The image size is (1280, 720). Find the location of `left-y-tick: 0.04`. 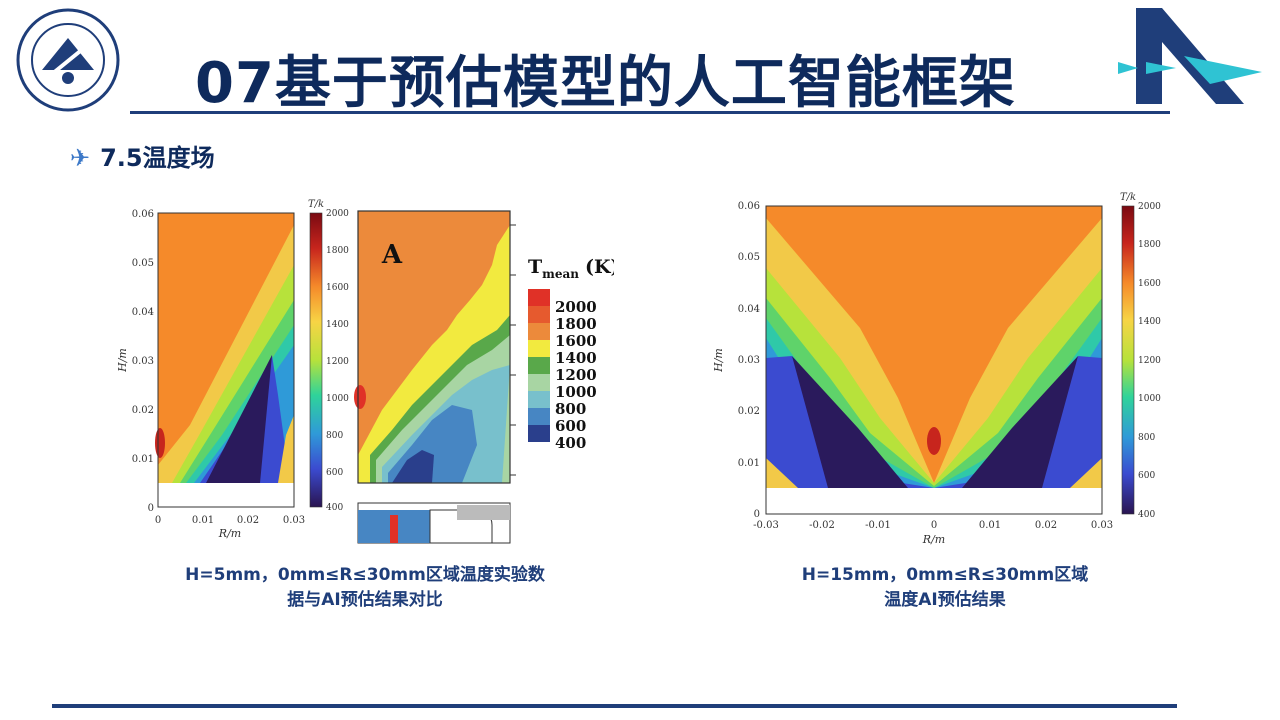

left-y-tick: 0.04 is located at coordinates (143, 312).